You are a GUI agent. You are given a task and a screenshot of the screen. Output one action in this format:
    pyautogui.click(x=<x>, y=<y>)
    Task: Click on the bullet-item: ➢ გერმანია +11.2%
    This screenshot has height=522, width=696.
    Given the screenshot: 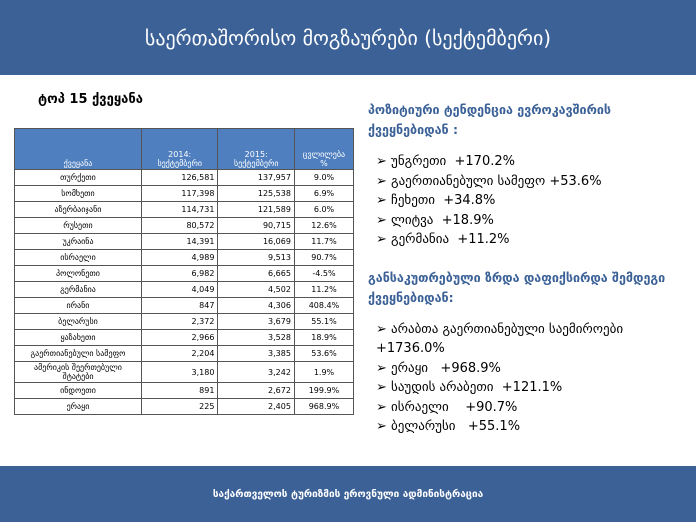 What is the action you would take?
    pyautogui.click(x=532, y=240)
    